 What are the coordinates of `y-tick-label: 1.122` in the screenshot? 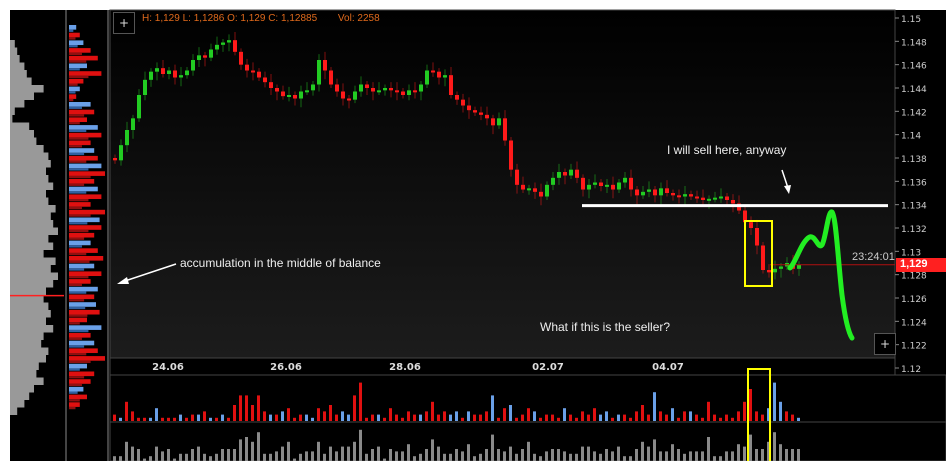 It's located at (914, 347).